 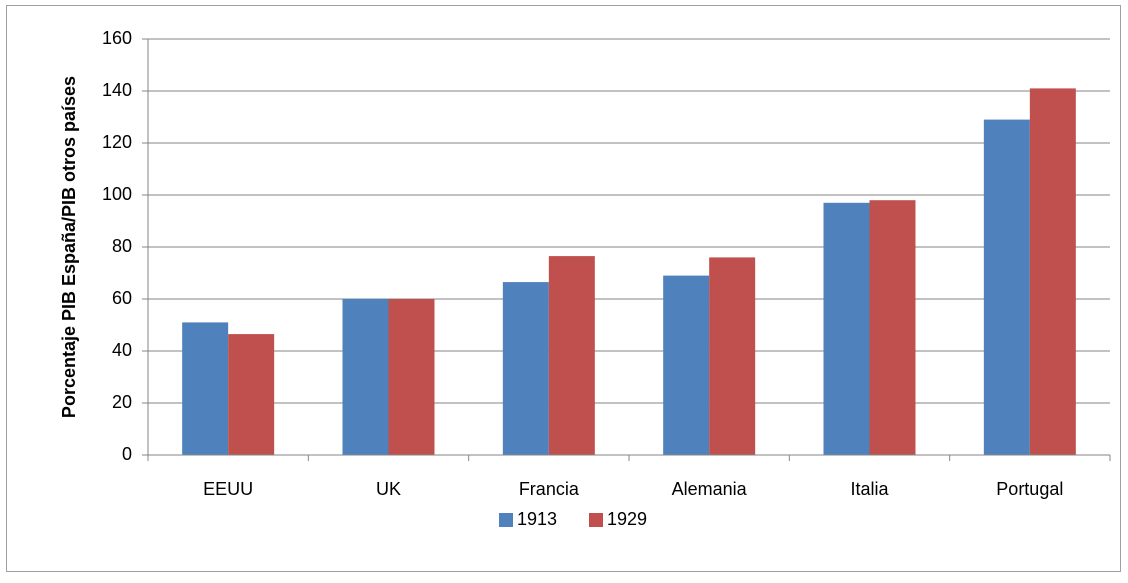 What do you see at coordinates (117, 194) in the screenshot?
I see `y-tick-label: 100` at bounding box center [117, 194].